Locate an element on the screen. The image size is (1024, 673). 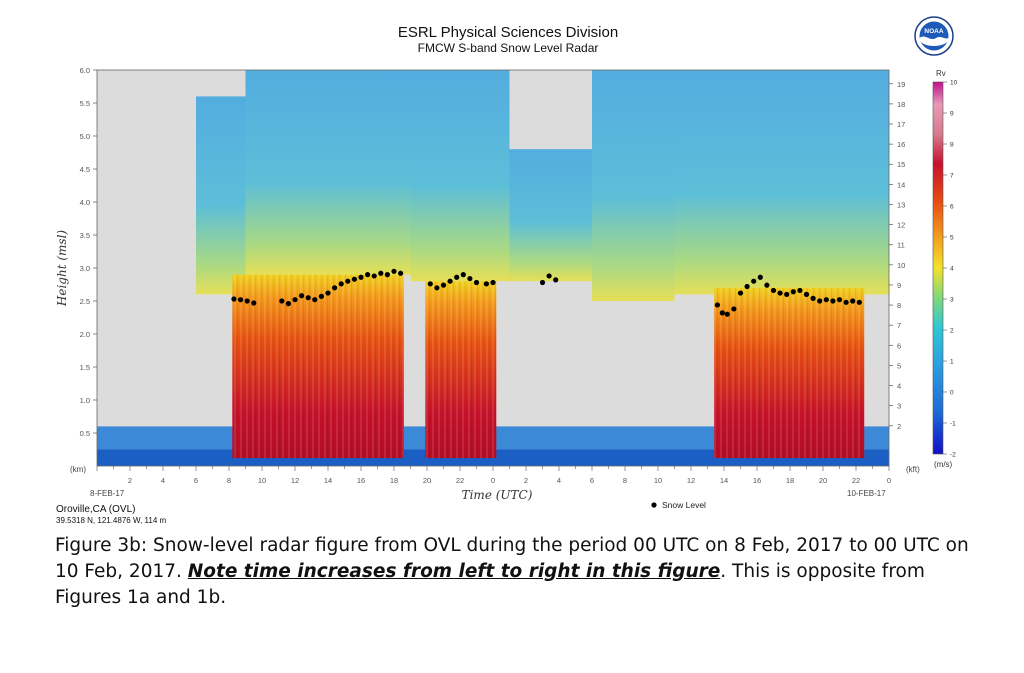
y-tick-label-km: 3.0 is located at coordinates (85, 268).